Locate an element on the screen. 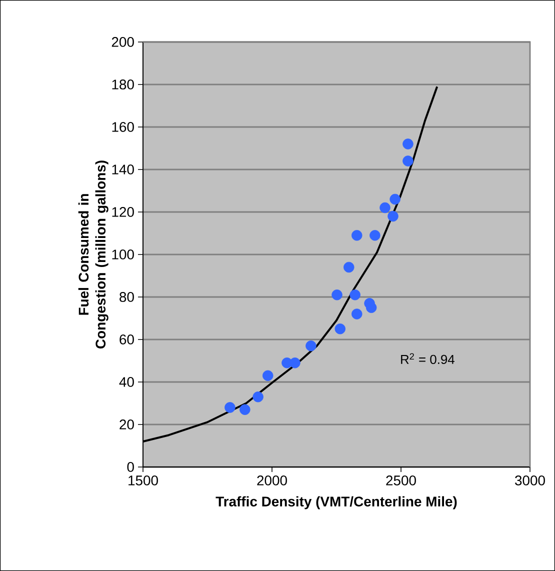  y-axis-title: Fuel Consumed in Congestion (million gallons) is located at coordinates (93, 254).